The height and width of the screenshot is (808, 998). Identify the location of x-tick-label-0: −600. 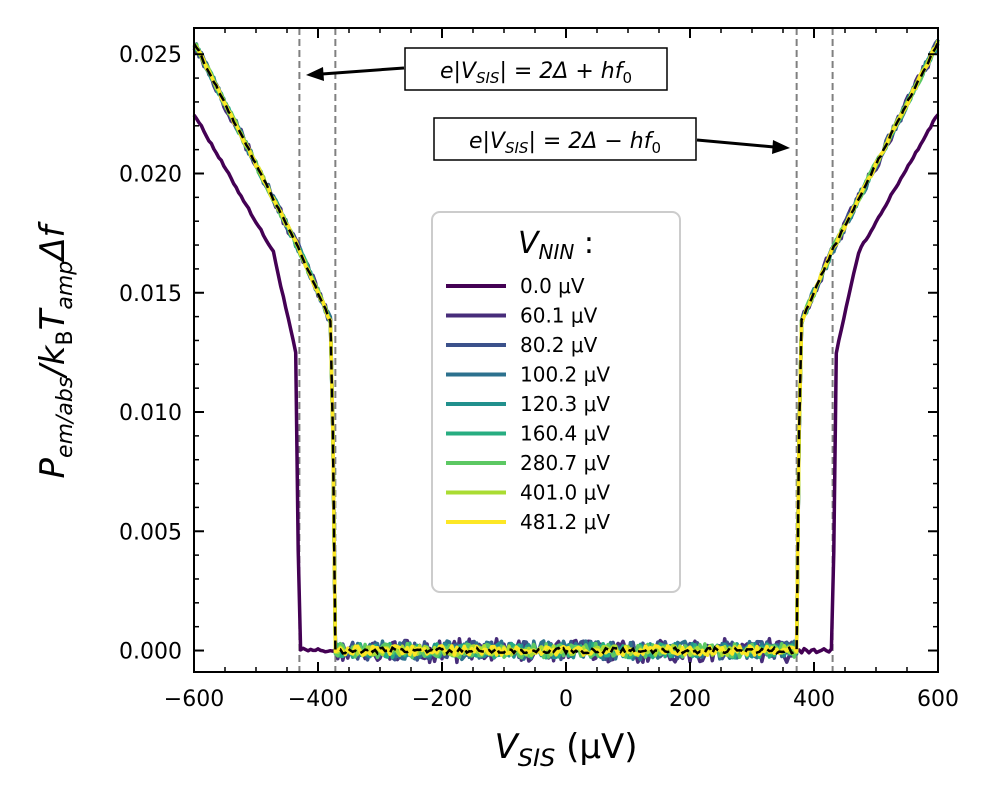
(194, 699).